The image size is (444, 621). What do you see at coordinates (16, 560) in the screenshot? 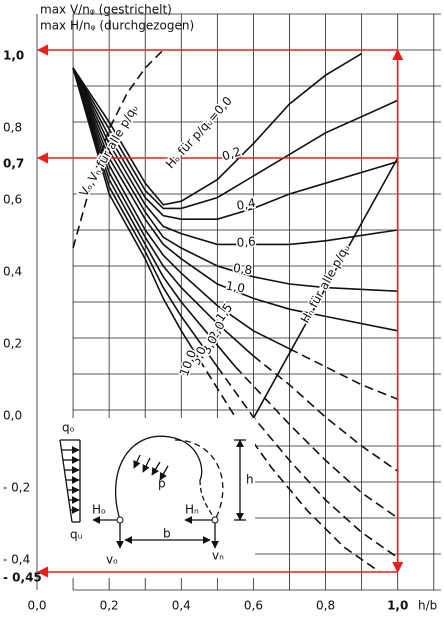
I see `y-tick-label: - 0,4` at bounding box center [16, 560].